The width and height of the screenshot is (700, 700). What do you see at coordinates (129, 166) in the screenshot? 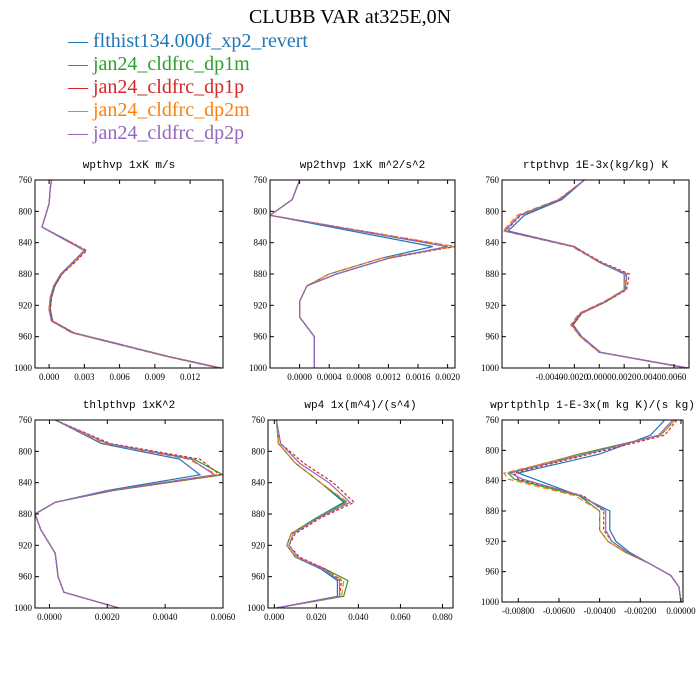
I see `panel-title: wpthvp 1xK m/s` at bounding box center [129, 166].